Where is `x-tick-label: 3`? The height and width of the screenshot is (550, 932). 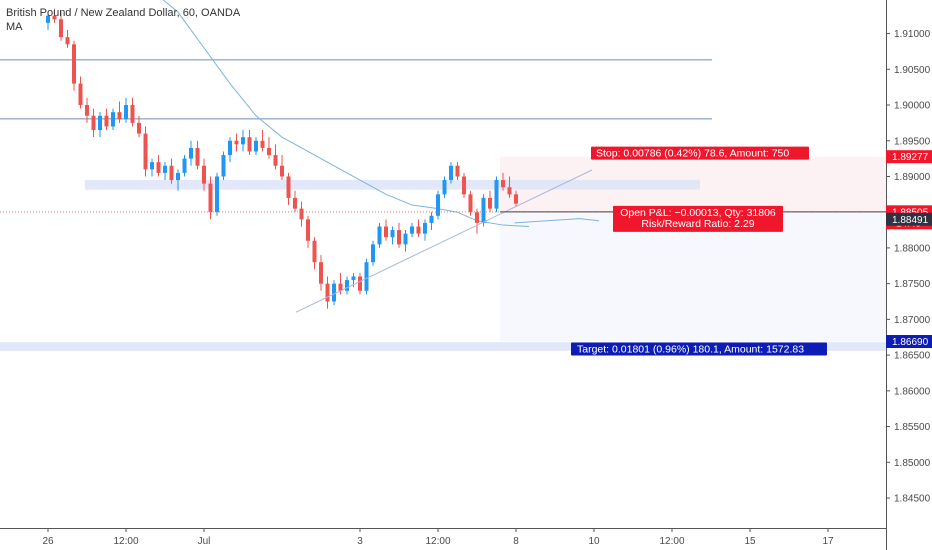 x-tick-label: 3 is located at coordinates (360, 541).